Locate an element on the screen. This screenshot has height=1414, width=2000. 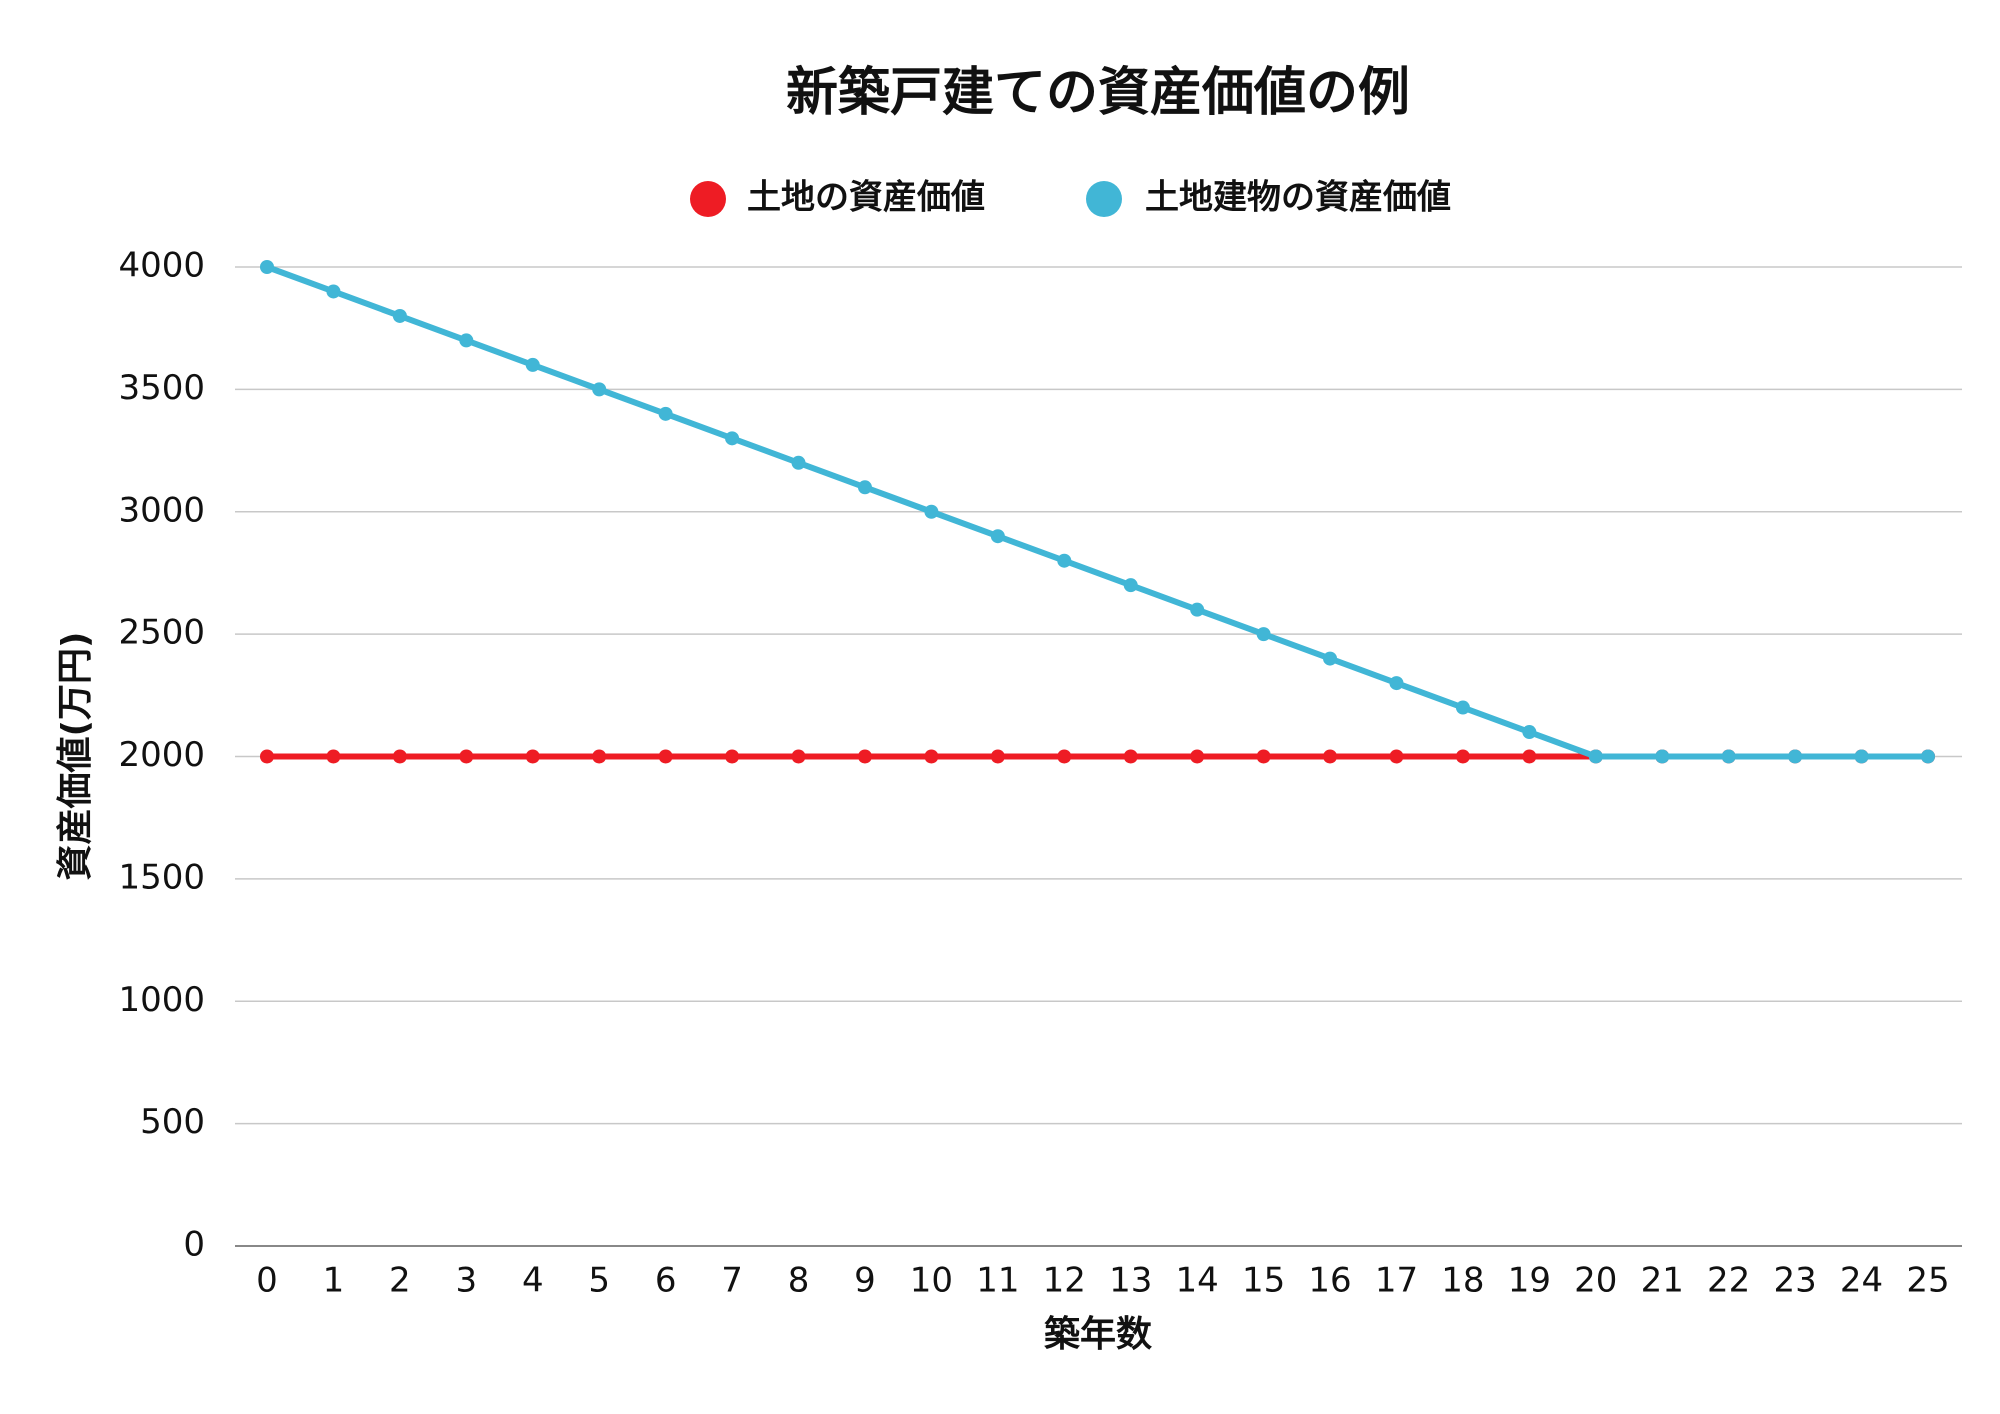
x-tick-label: 15 is located at coordinates (1263, 1281).